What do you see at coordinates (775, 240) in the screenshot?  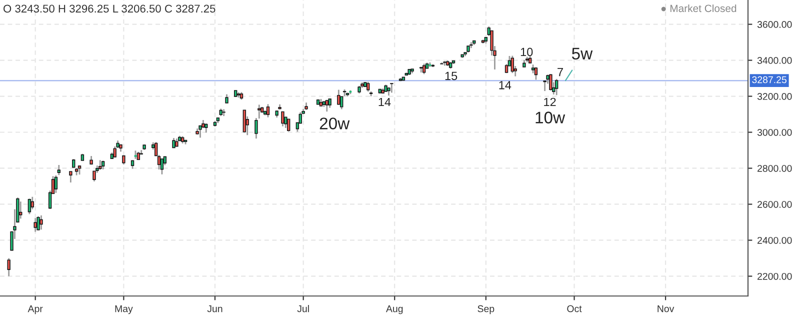 I see `y-tick-label: 2400.00` at bounding box center [775, 240].